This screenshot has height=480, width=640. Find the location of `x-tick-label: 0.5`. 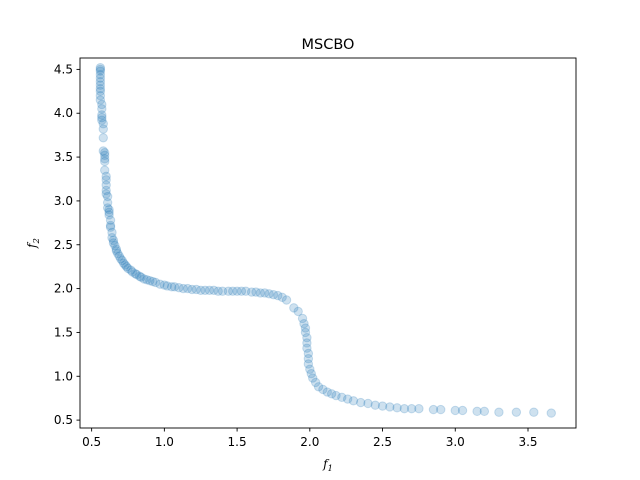

x-tick-label: 0.5 is located at coordinates (91, 442).